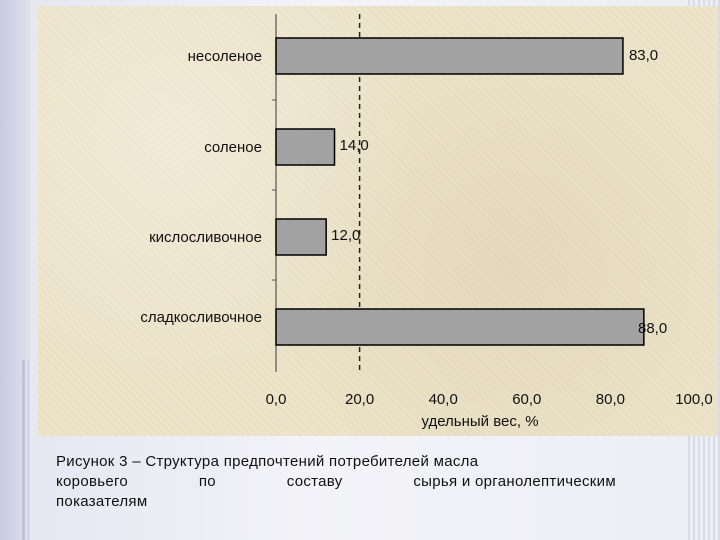 This screenshot has width=720, height=540. I want to click on caption-word: сырья и органолептическим, so click(514, 481).